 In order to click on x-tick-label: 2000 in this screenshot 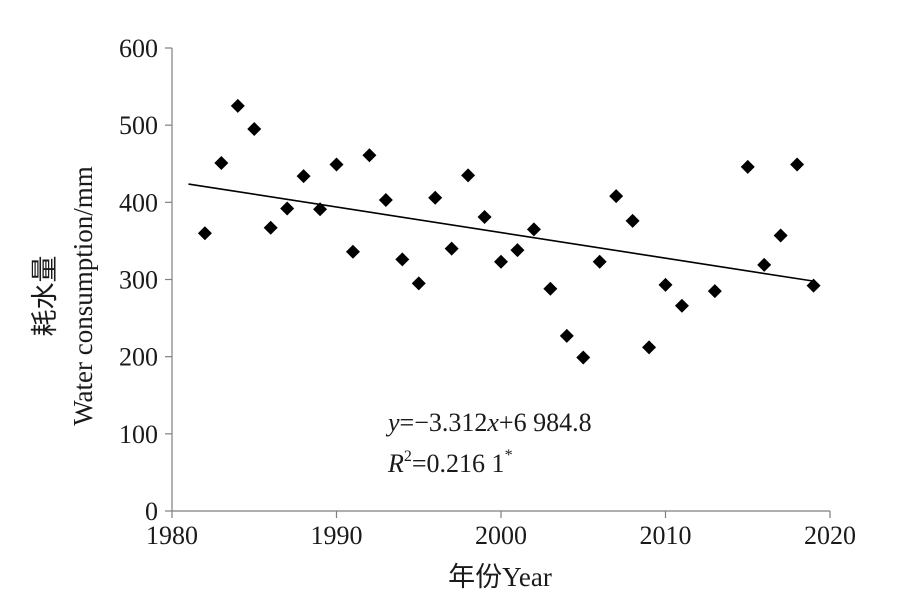, I will do `click(501, 535)`.